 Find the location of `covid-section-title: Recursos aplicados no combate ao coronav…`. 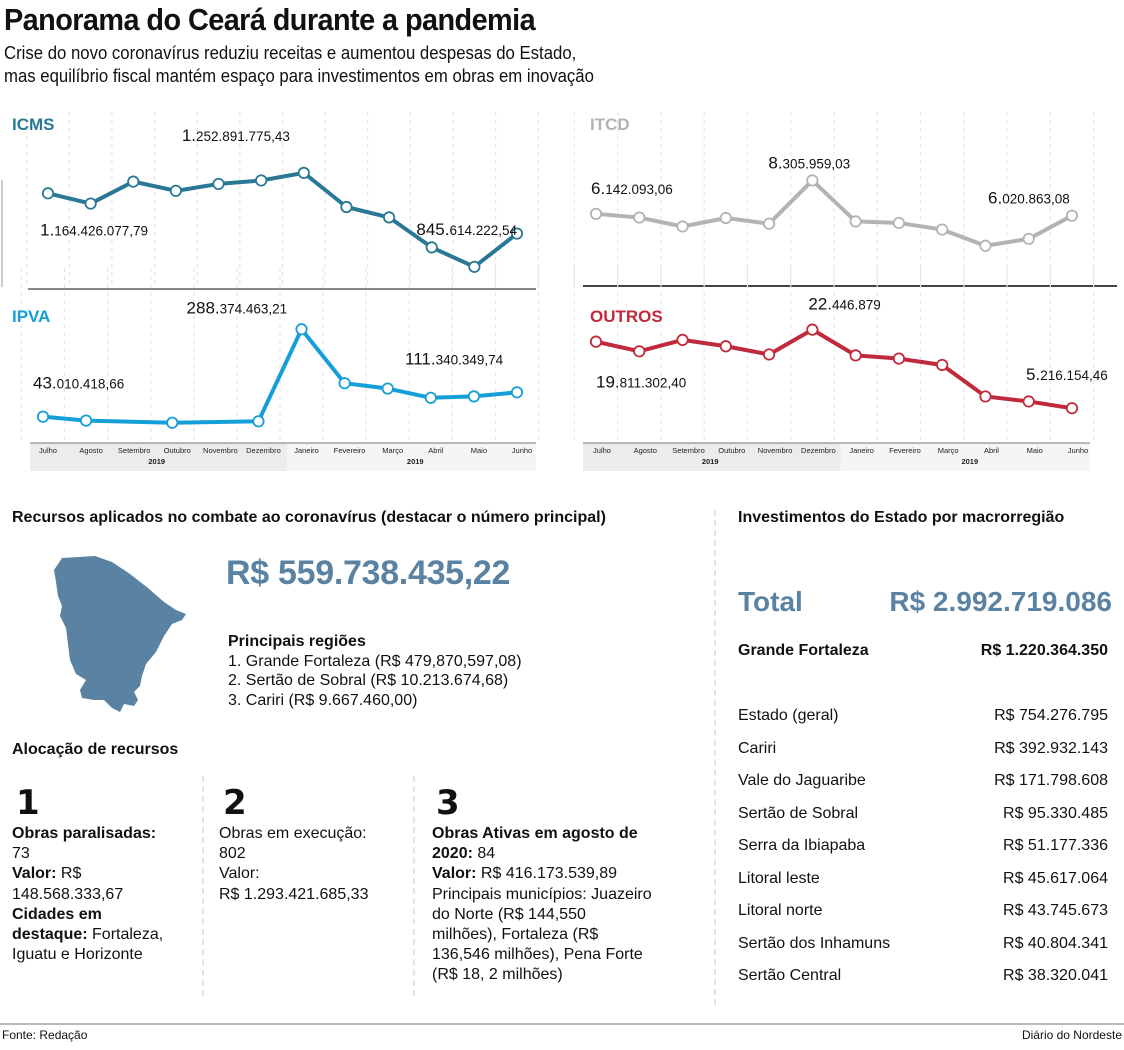

covid-section-title: Recursos aplicados no combate ao coronav… is located at coordinates (309, 517).